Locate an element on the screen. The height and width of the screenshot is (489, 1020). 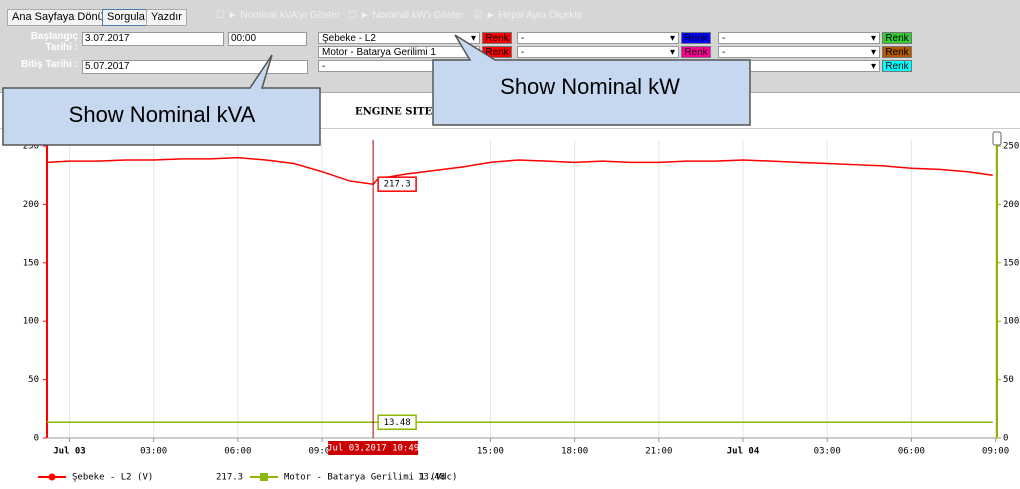
end-date: 5.07.2017 is located at coordinates (195, 67).